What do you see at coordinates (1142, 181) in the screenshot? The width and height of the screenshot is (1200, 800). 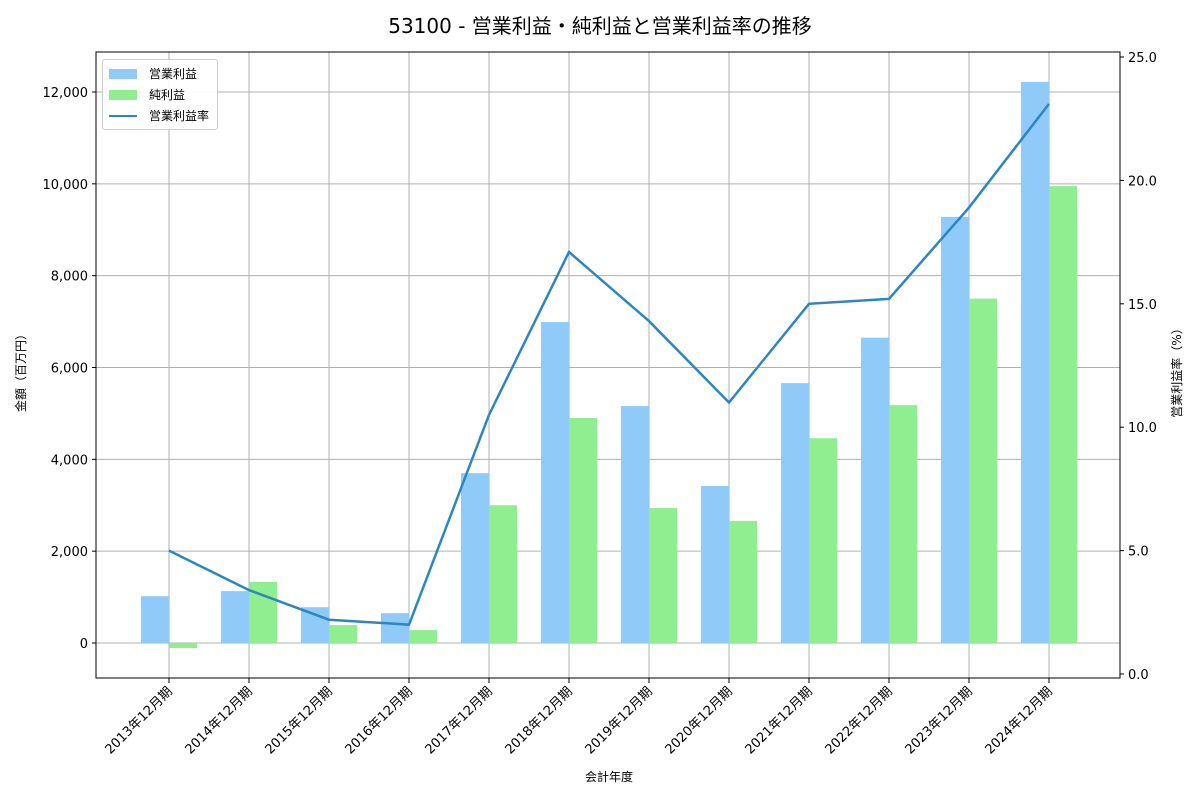 I see `right-tick-label: 20.0` at bounding box center [1142, 181].